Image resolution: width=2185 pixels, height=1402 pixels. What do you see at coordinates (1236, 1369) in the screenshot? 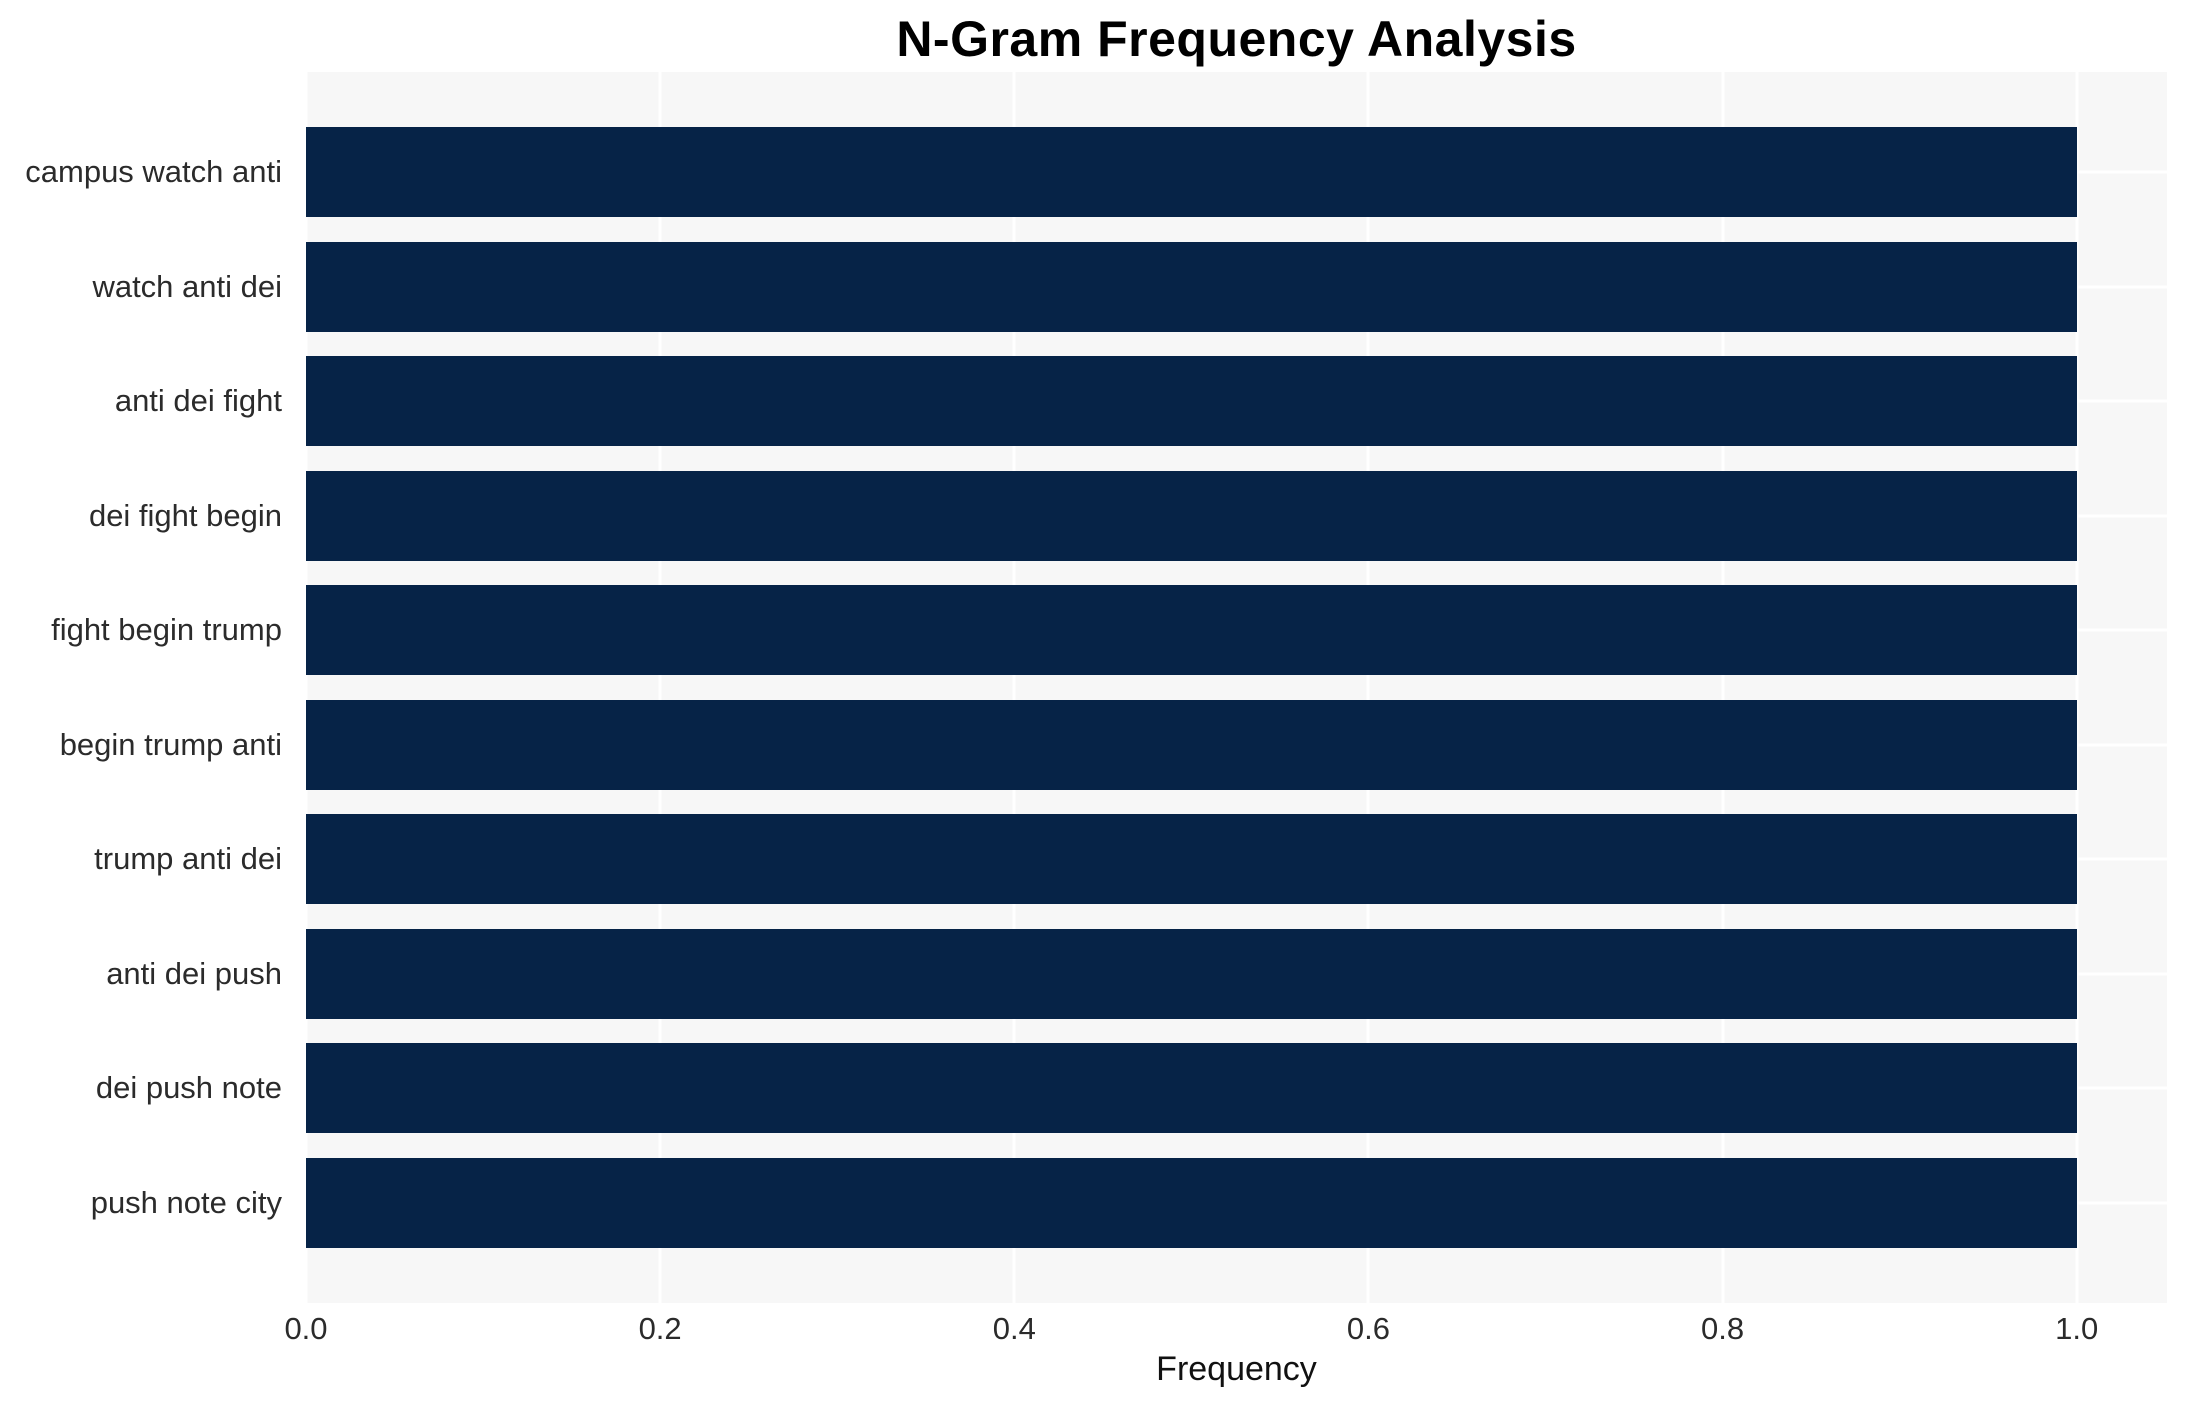
I see `x-axis-title: Frequency` at bounding box center [1236, 1369].